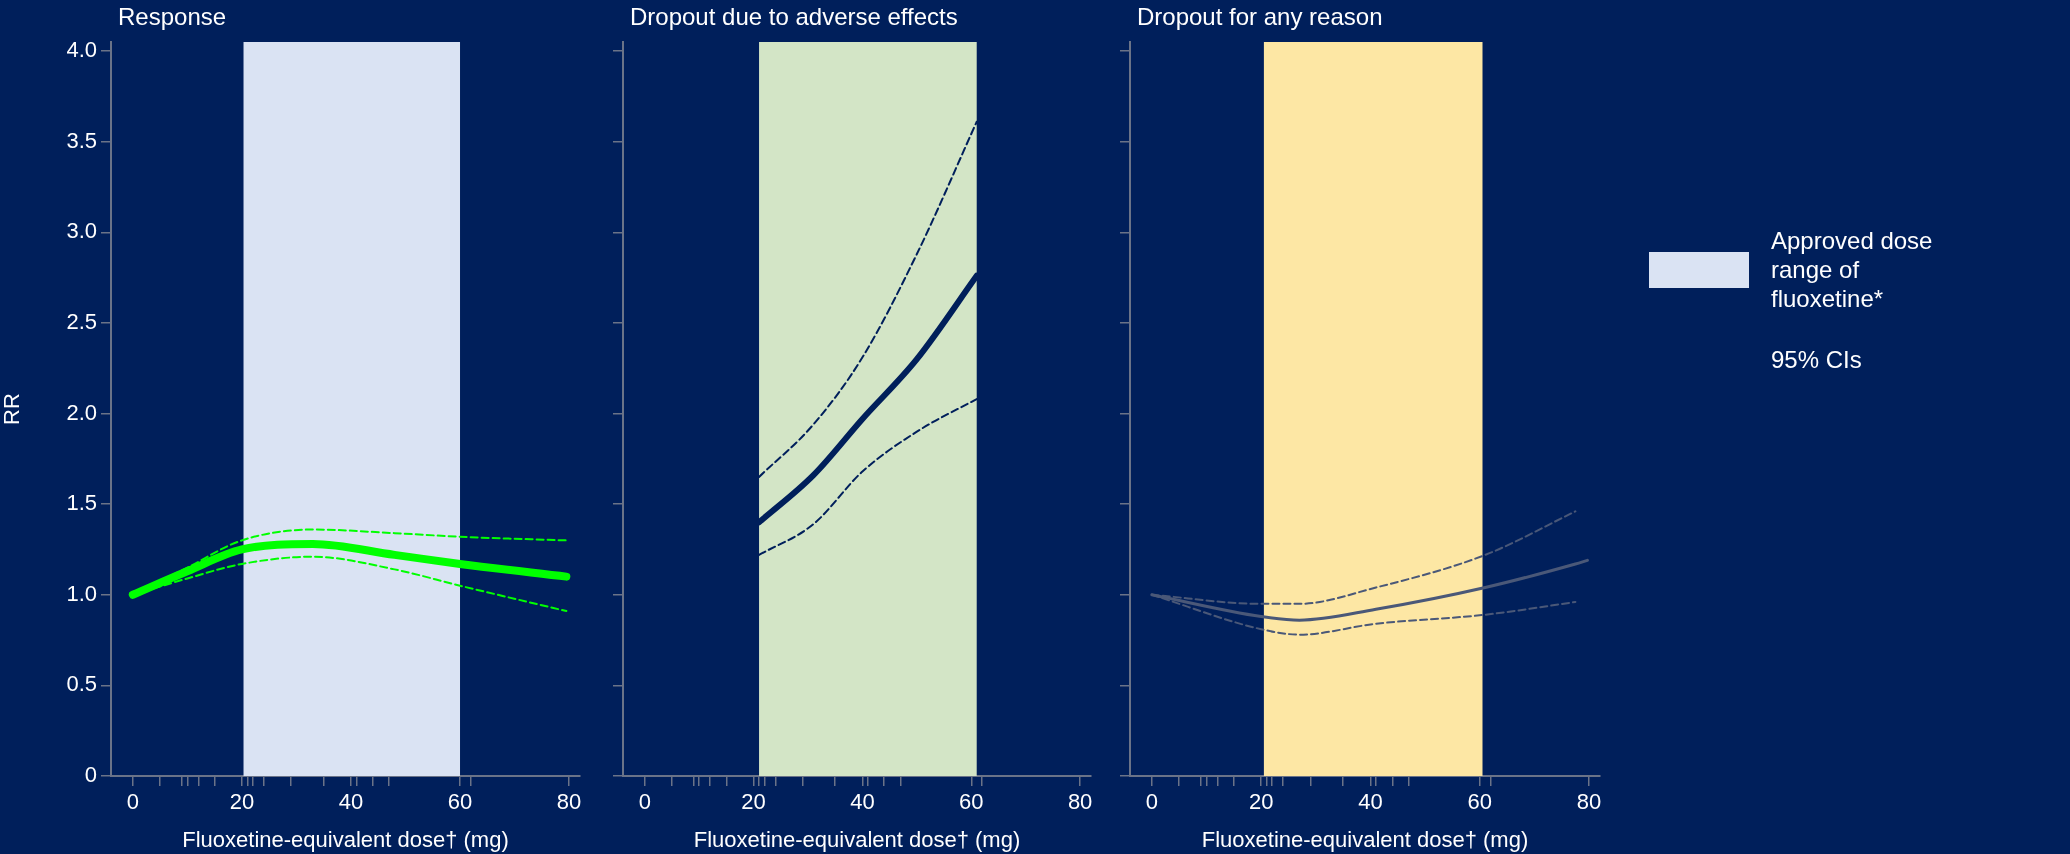 This screenshot has height=854, width=2070. Describe the element at coordinates (12, 409) in the screenshot. I see `y-axis-title: RR` at that location.